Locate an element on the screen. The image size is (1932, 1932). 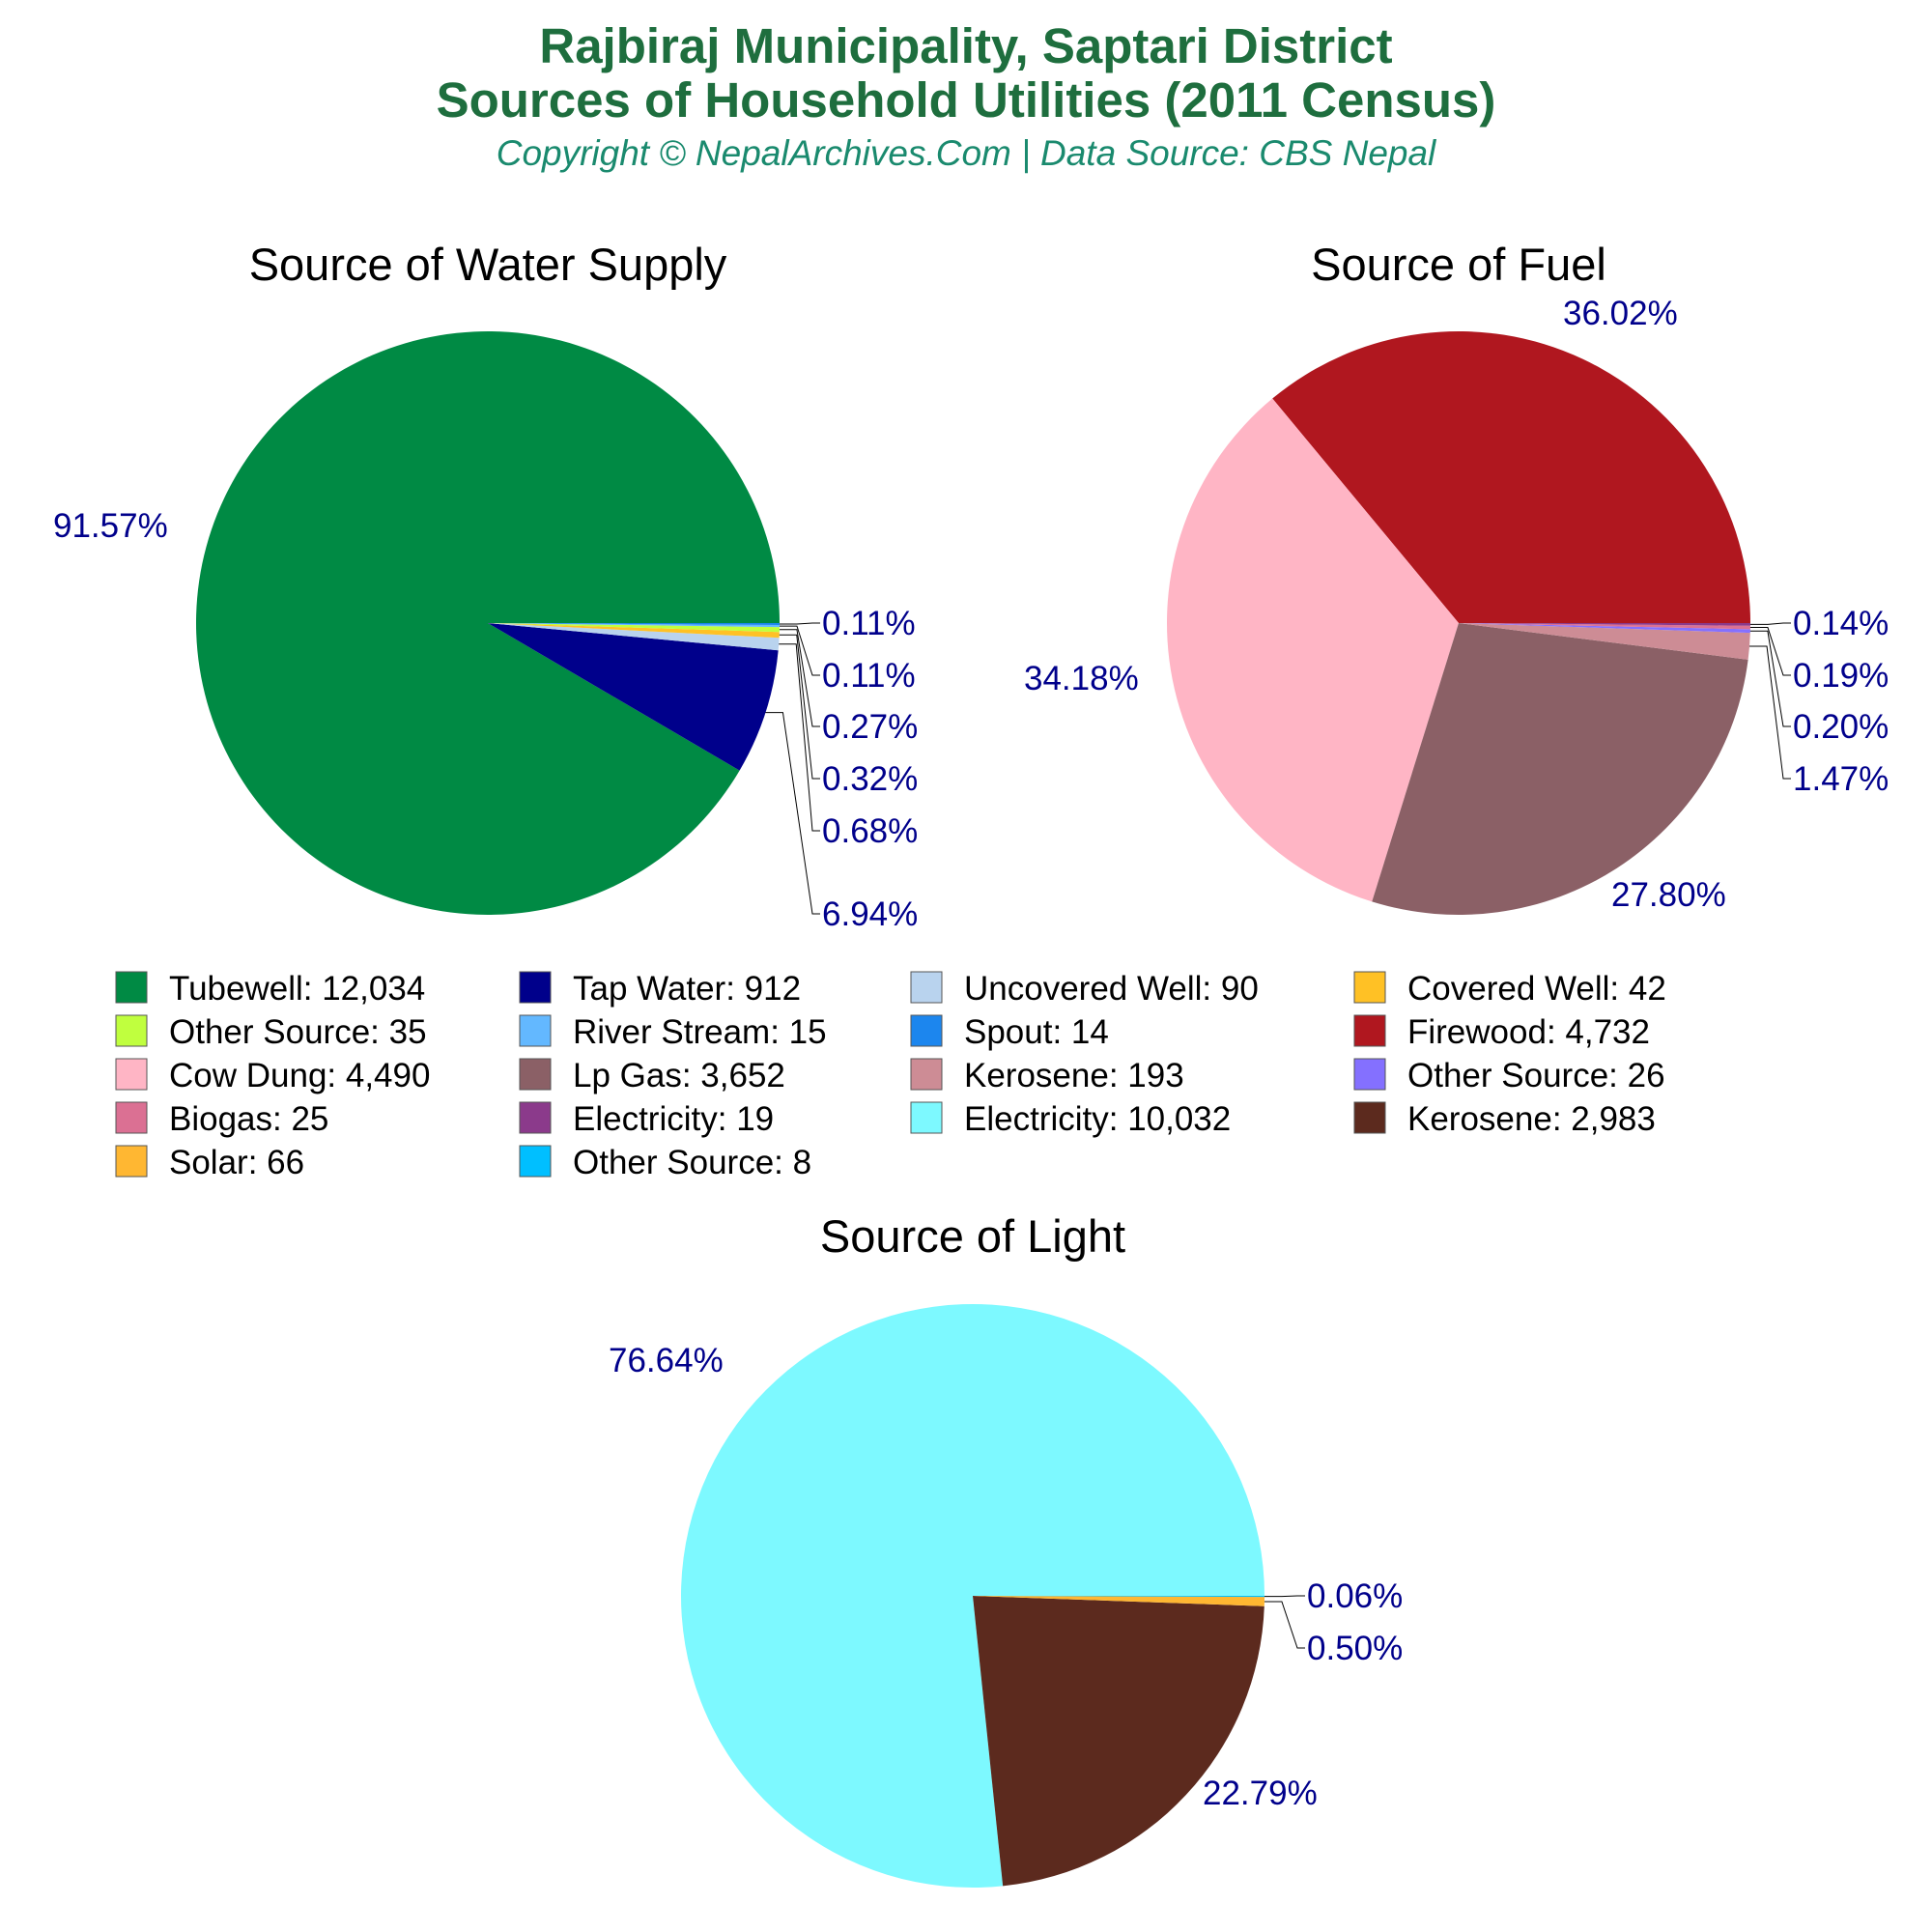
legend-item: Tubewell: 12,034 is located at coordinates (270, 989).